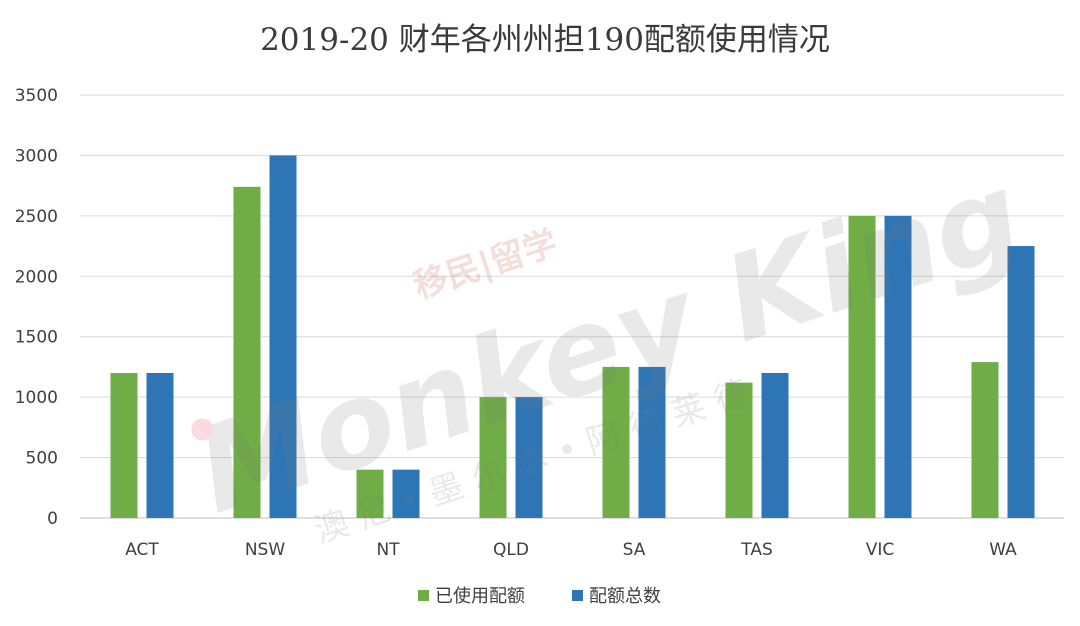 The height and width of the screenshot is (626, 1080). Describe the element at coordinates (880, 550) in the screenshot. I see `x-category-label: VIC` at that location.